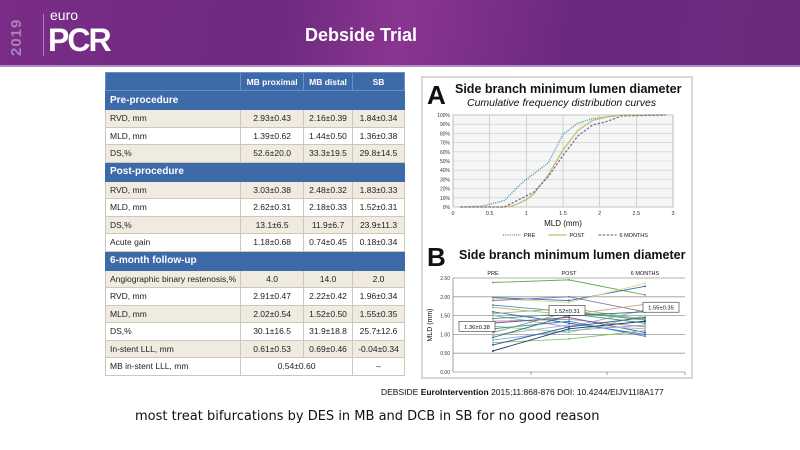  What do you see at coordinates (328, 331) in the screenshot?
I see `cell-value: 31.9±18.8` at bounding box center [328, 331].